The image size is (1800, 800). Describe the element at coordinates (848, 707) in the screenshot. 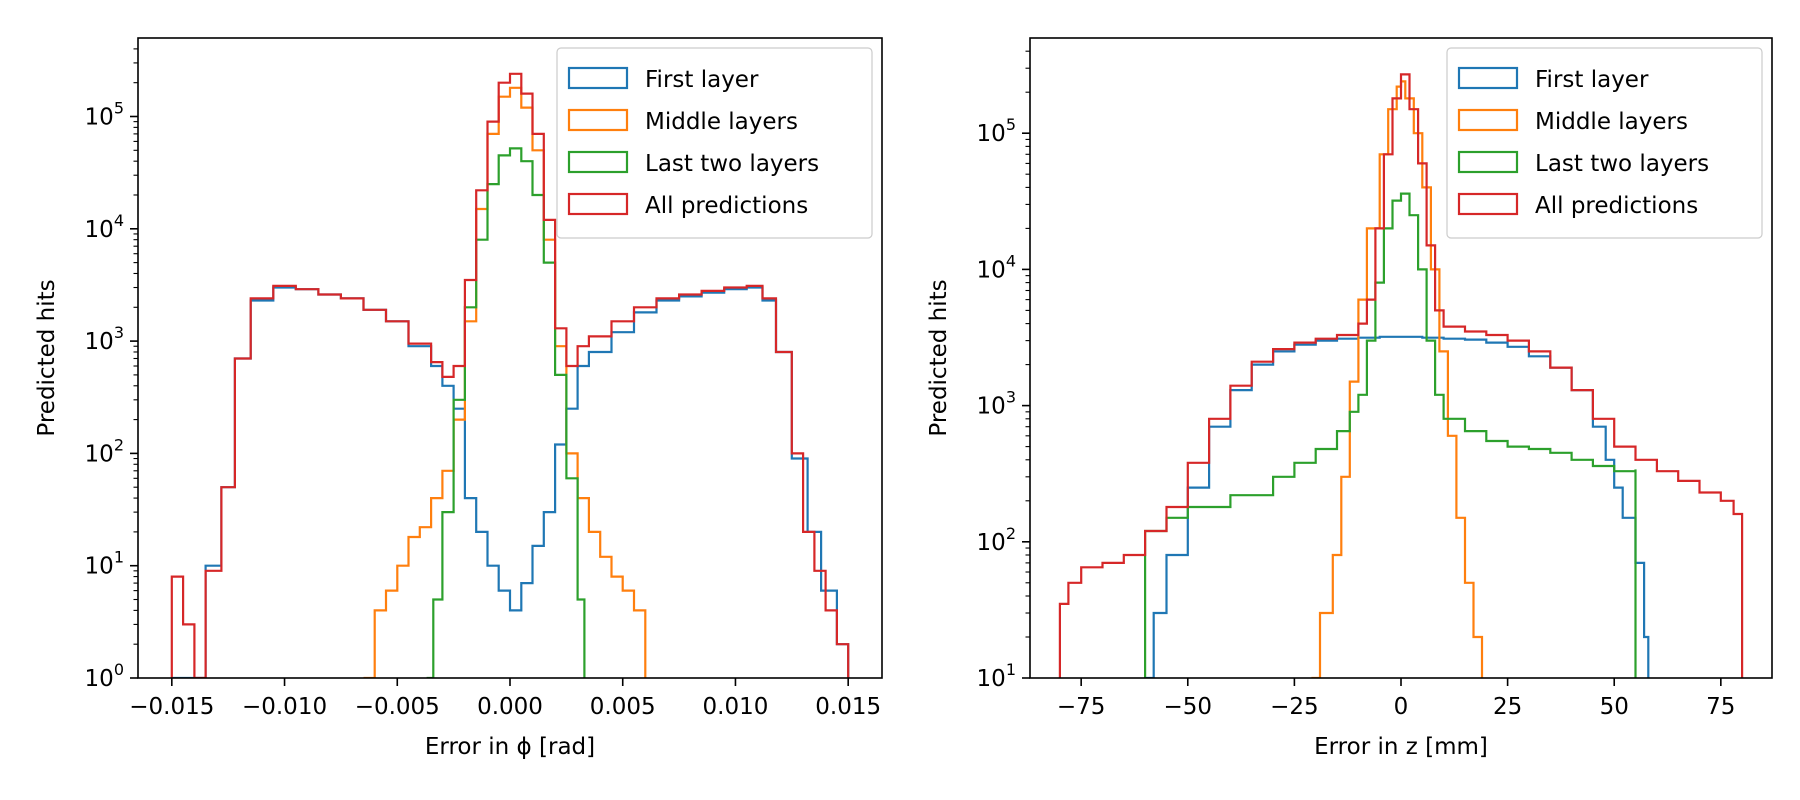

I see `x-tick-label: 0.015` at that location.